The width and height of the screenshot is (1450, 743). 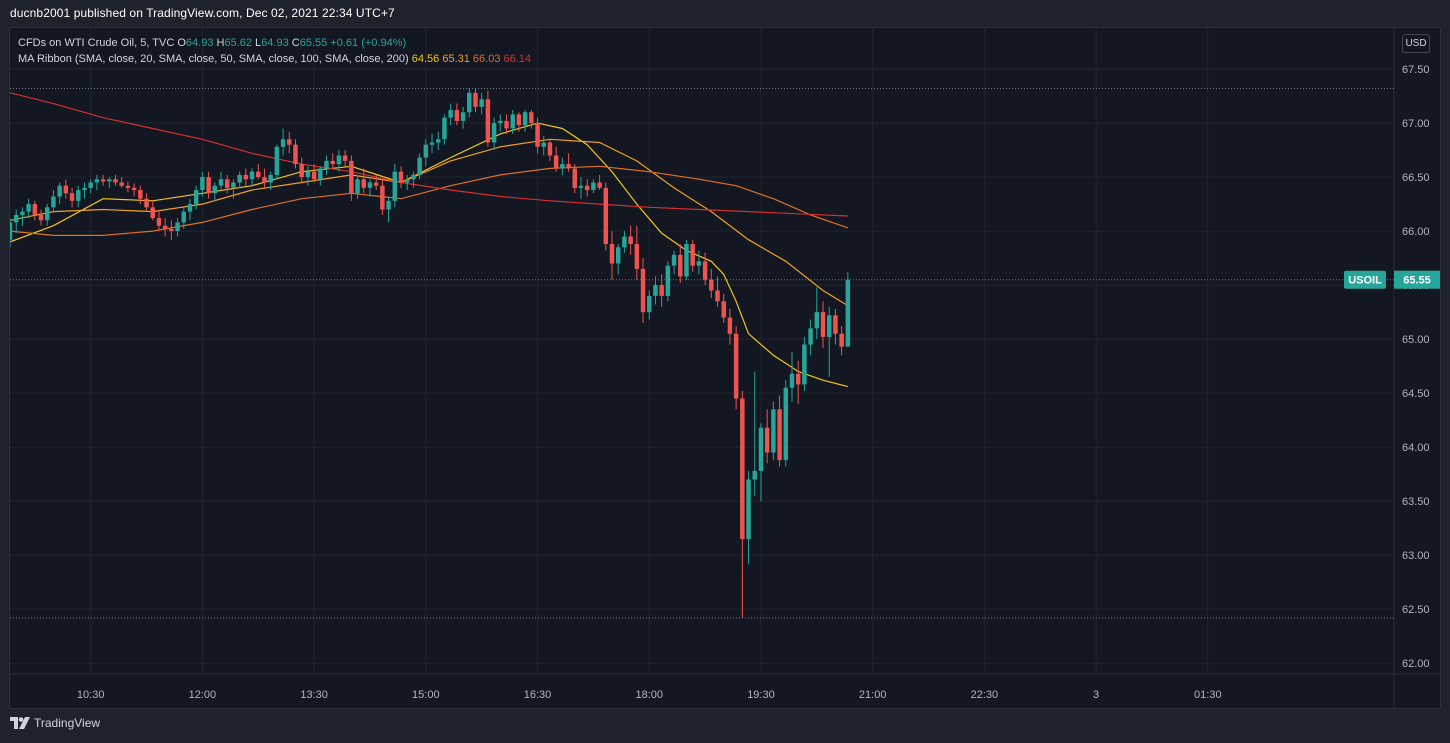 I want to click on y-tick-label: 62.00, so click(x=1416, y=664).